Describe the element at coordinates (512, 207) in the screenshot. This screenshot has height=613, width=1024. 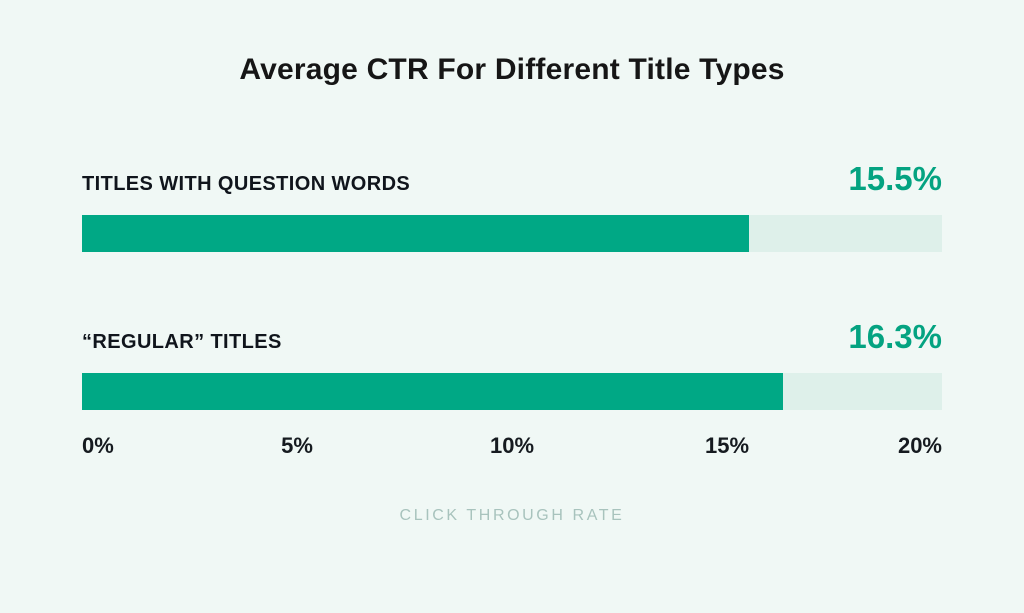
I see `bar-row-question-titles: TITLES WITH QUESTION WORDS 15.5%` at that location.